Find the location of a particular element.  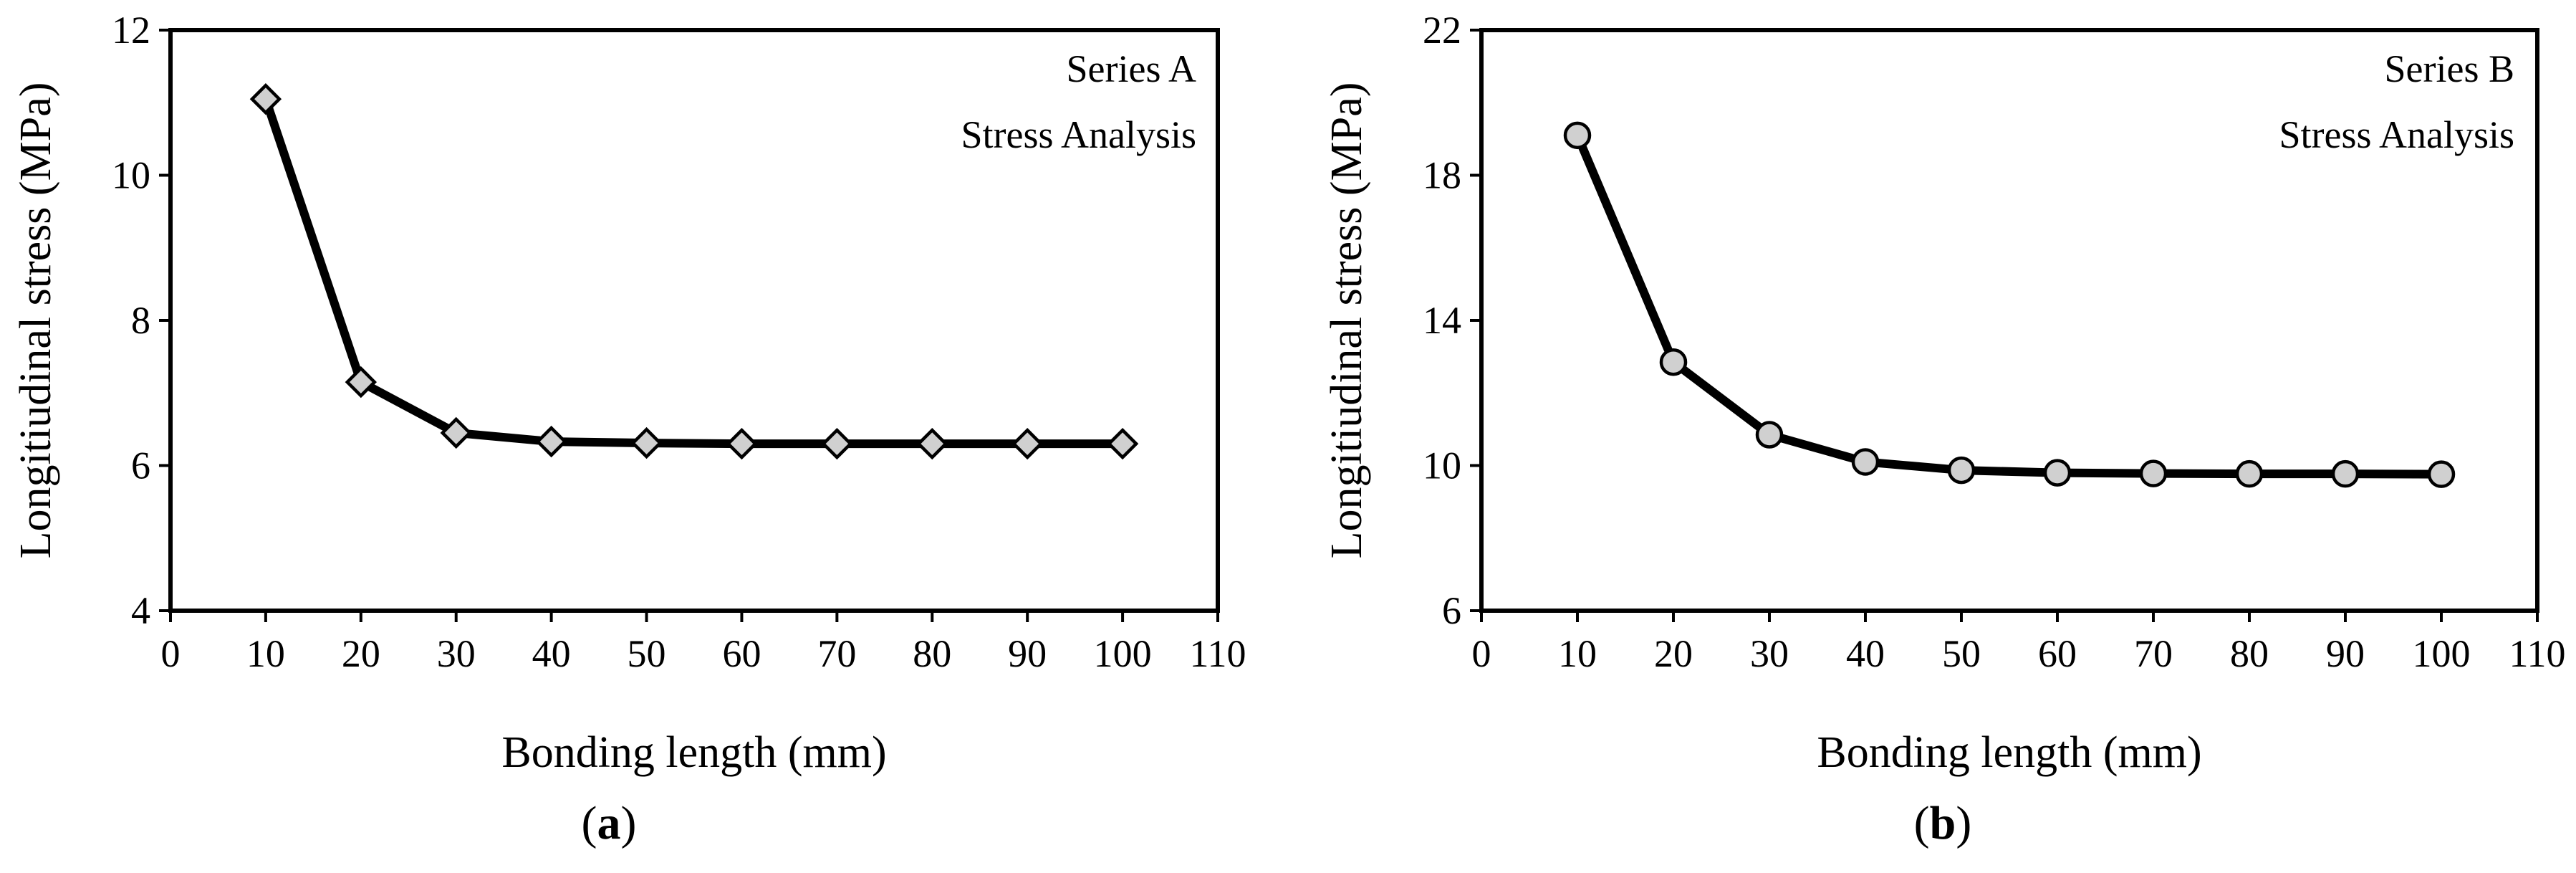

panel-caption: (a) is located at coordinates (609, 823).